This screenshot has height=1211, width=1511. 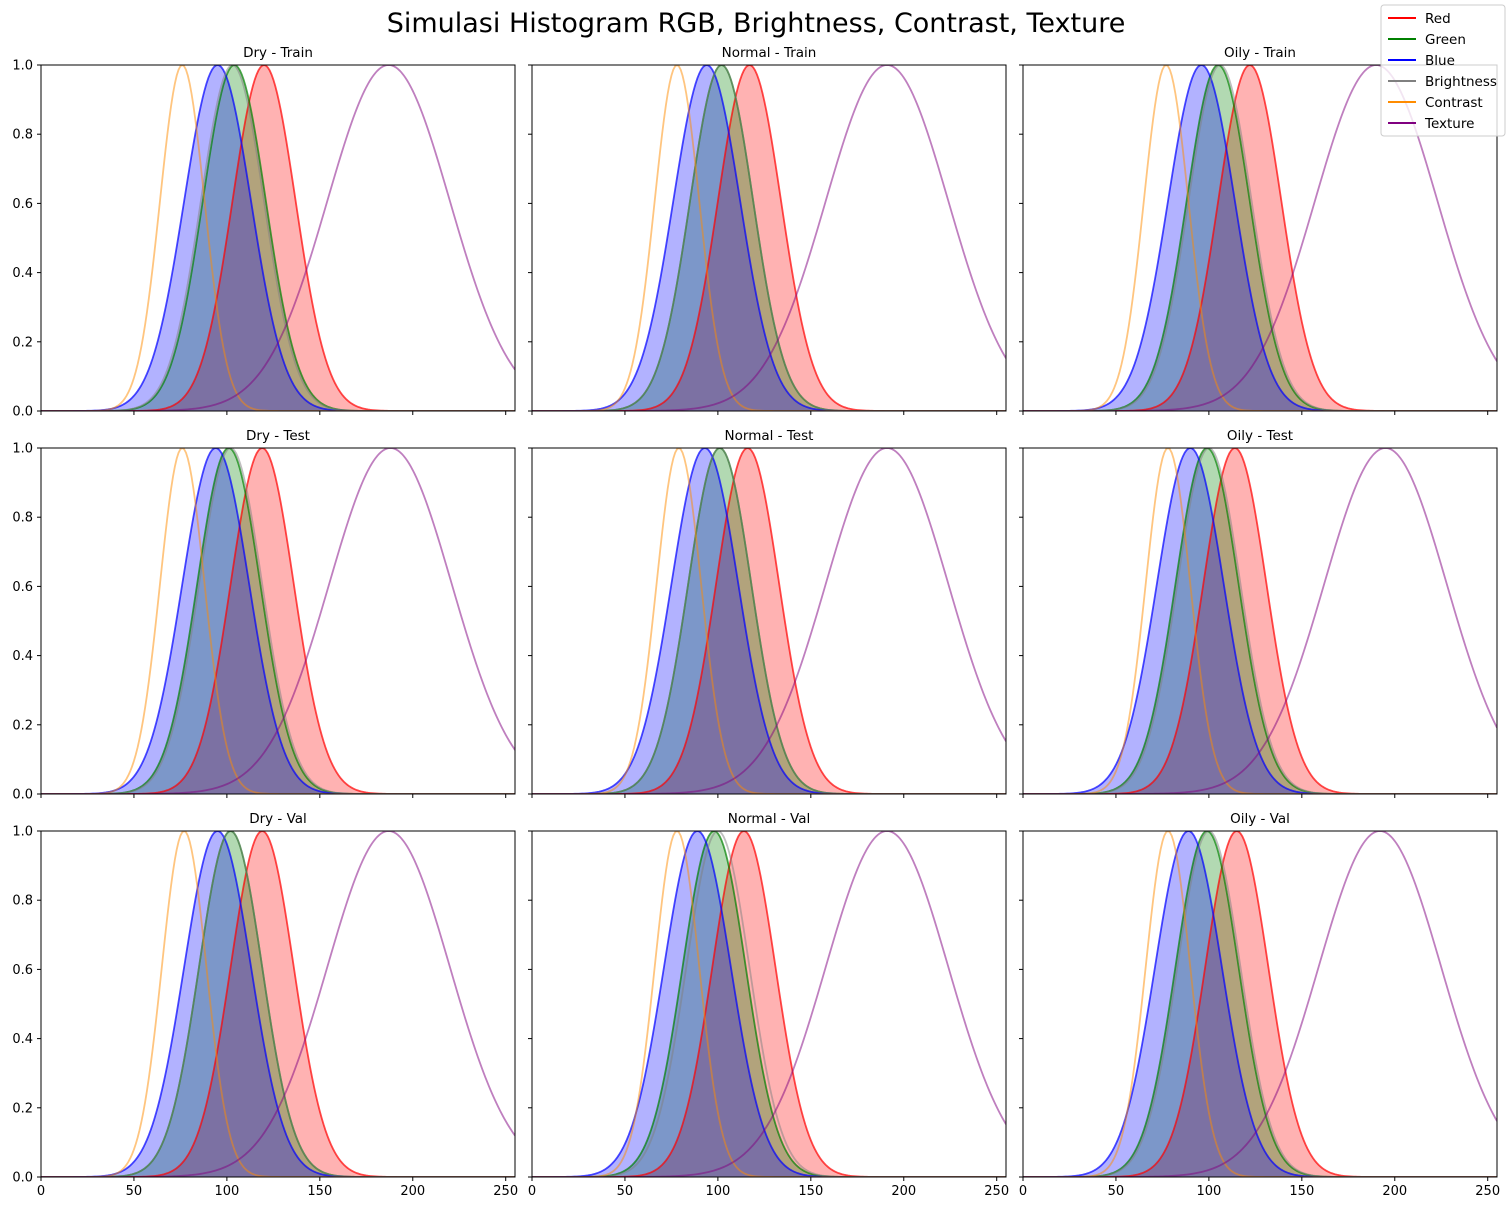 I want to click on panel-oily-test: Oily - Test, so click(x=1258, y=613).